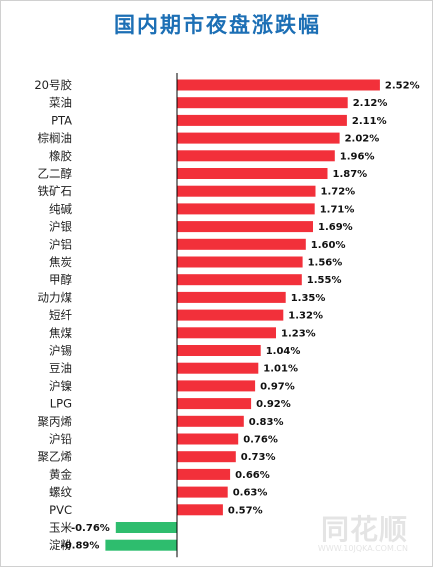  I want to click on category-label: 乙二醇, so click(55, 174).